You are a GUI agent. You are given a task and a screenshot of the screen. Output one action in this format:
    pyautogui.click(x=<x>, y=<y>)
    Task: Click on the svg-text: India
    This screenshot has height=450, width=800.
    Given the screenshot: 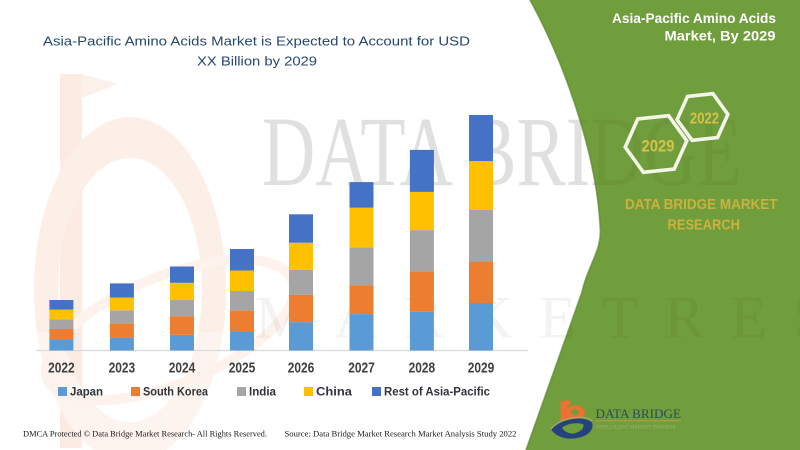 What is the action you would take?
    pyautogui.click(x=262, y=392)
    